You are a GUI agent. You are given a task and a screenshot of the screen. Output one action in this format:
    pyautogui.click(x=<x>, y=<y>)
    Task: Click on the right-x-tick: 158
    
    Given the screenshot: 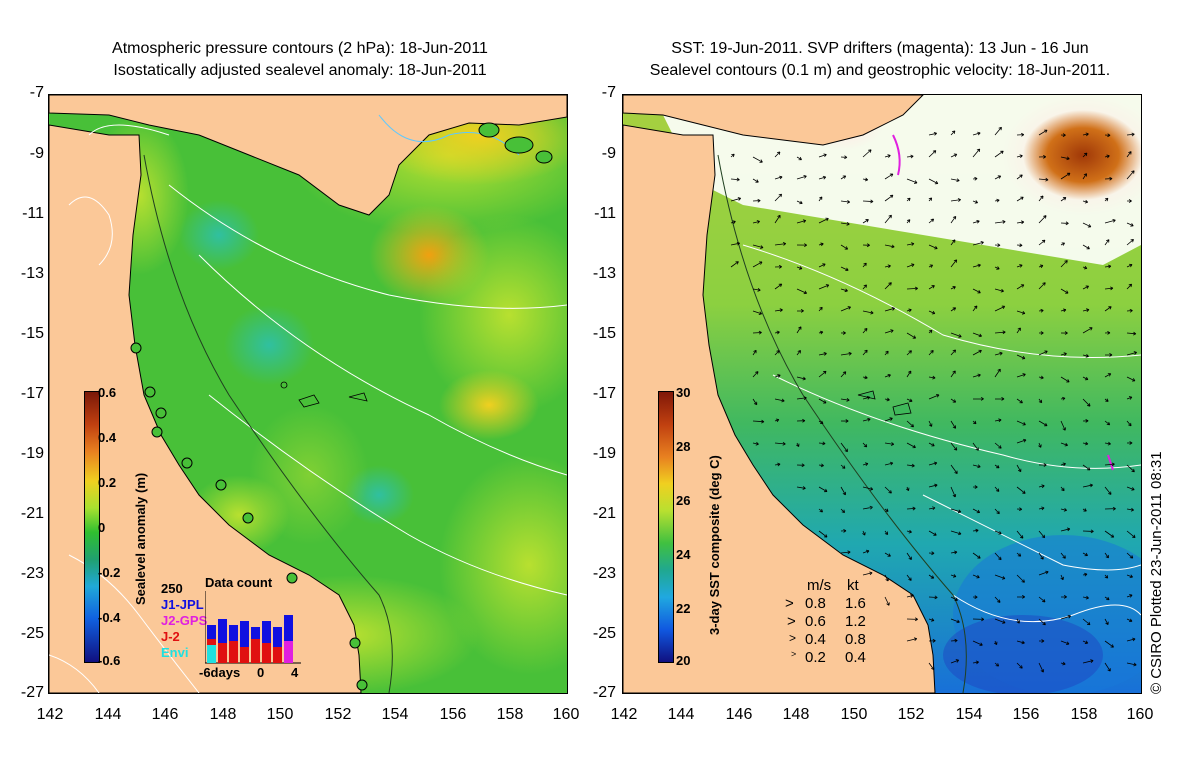 What is the action you would take?
    pyautogui.click(x=1084, y=714)
    